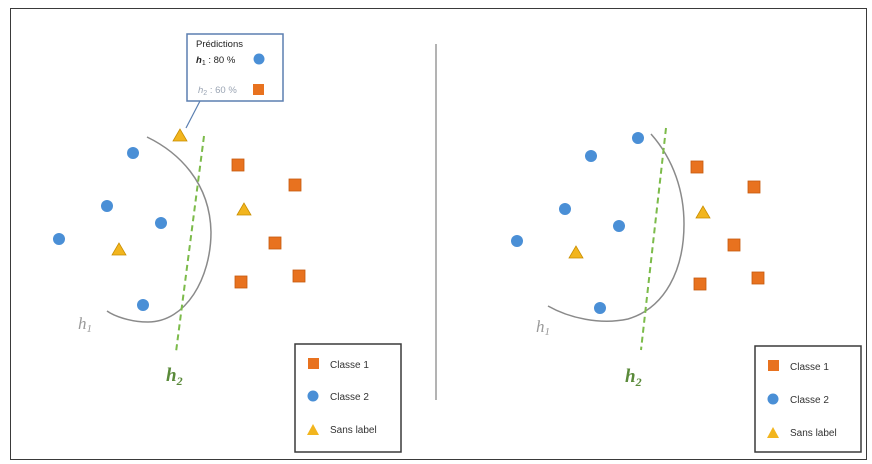 This screenshot has height=464, width=872. Describe the element at coordinates (259, 59) in the screenshot. I see `prediction-h1-circle-marker` at that location.